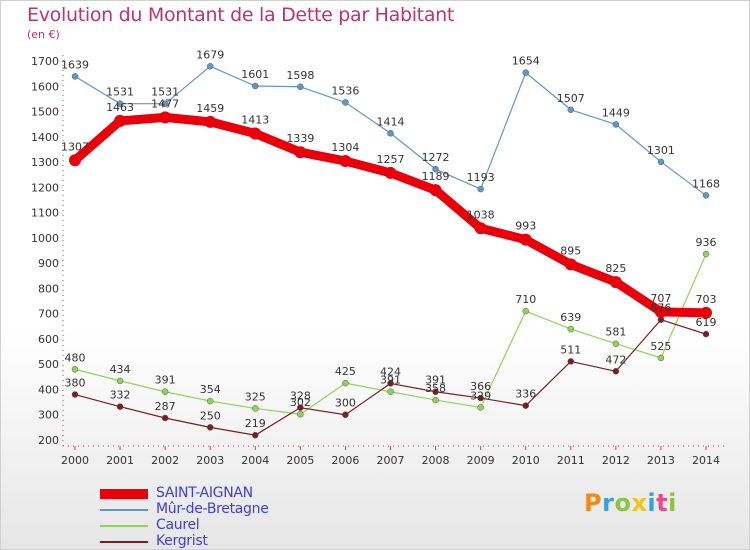  Describe the element at coordinates (45, 112) in the screenshot. I see `y-tick-label: 1500` at that location.